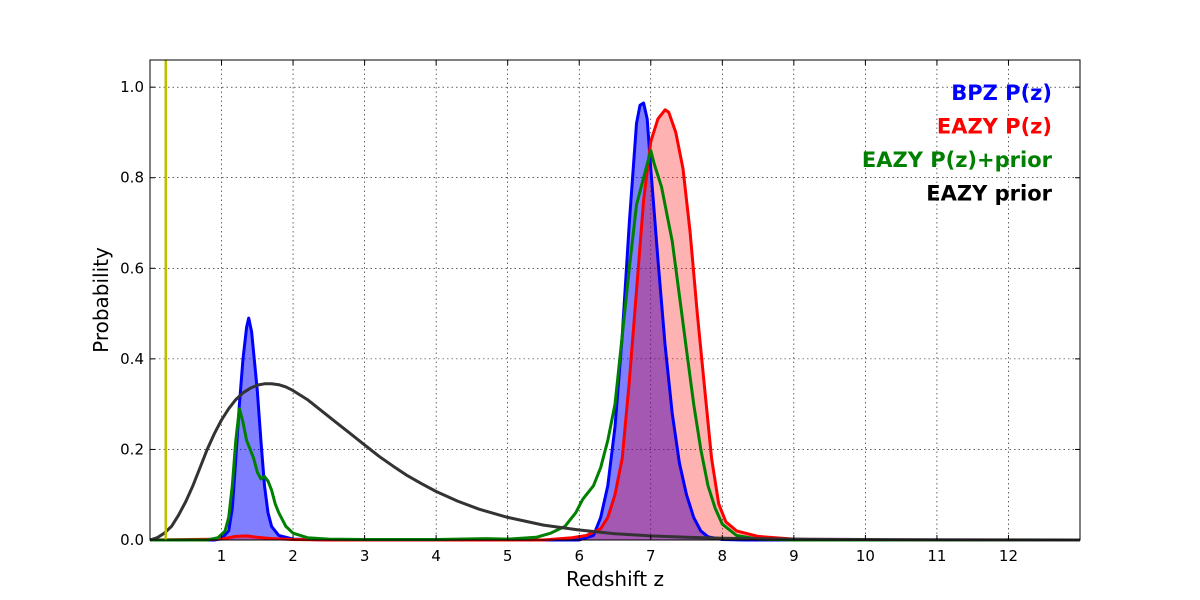 The width and height of the screenshot is (1200, 600). Describe the element at coordinates (1008, 556) in the screenshot. I see `x-tick-label: 12` at that location.